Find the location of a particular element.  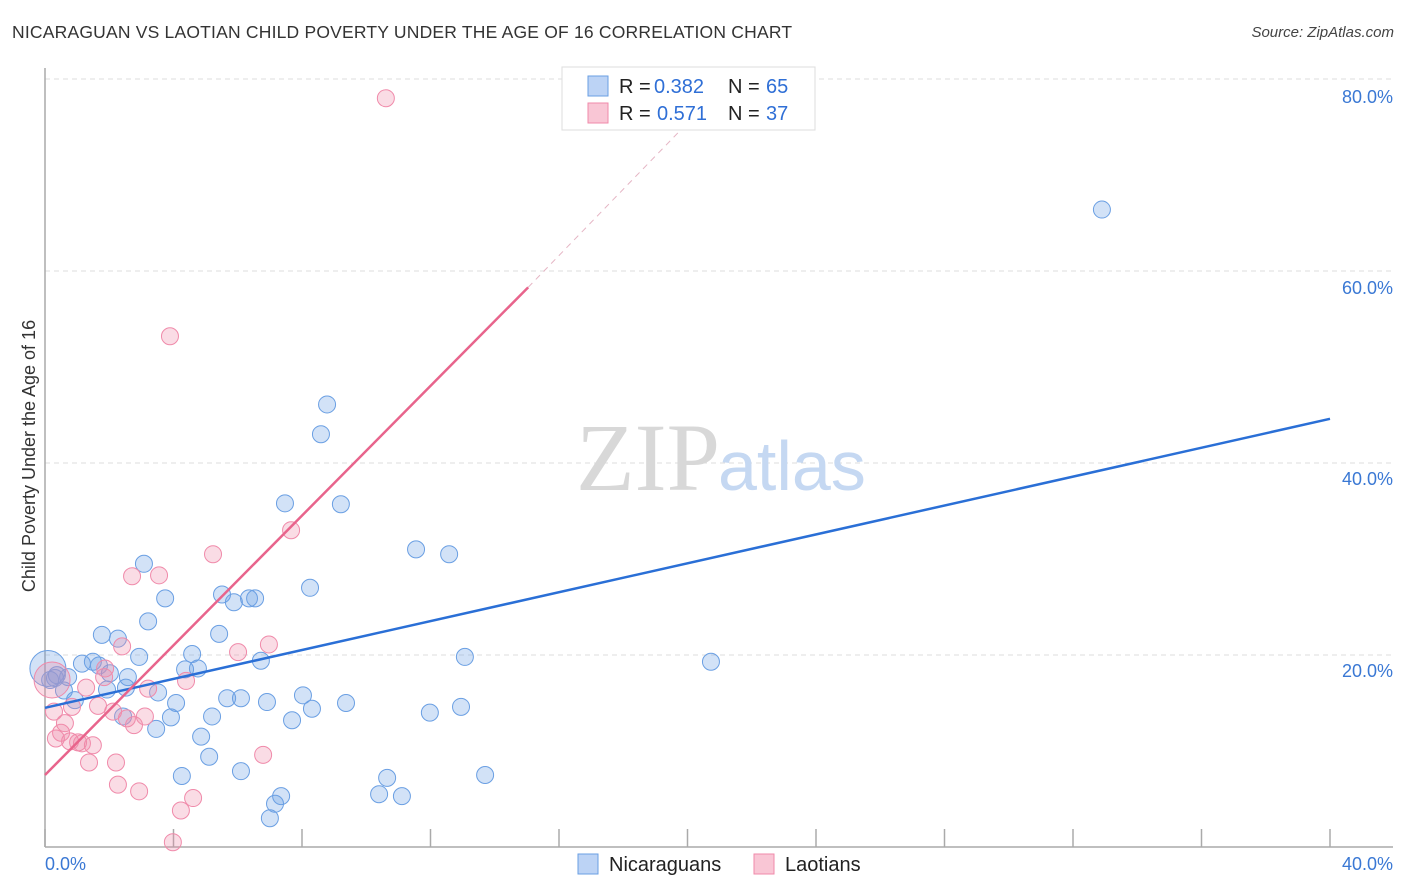

x-tick-label: 0.0% is located at coordinates (65, 864).